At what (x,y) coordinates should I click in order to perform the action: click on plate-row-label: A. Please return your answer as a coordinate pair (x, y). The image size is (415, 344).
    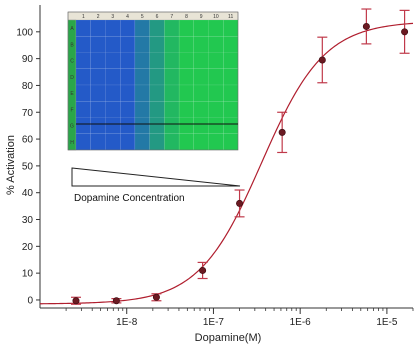
    Looking at the image, I should click on (72, 29).